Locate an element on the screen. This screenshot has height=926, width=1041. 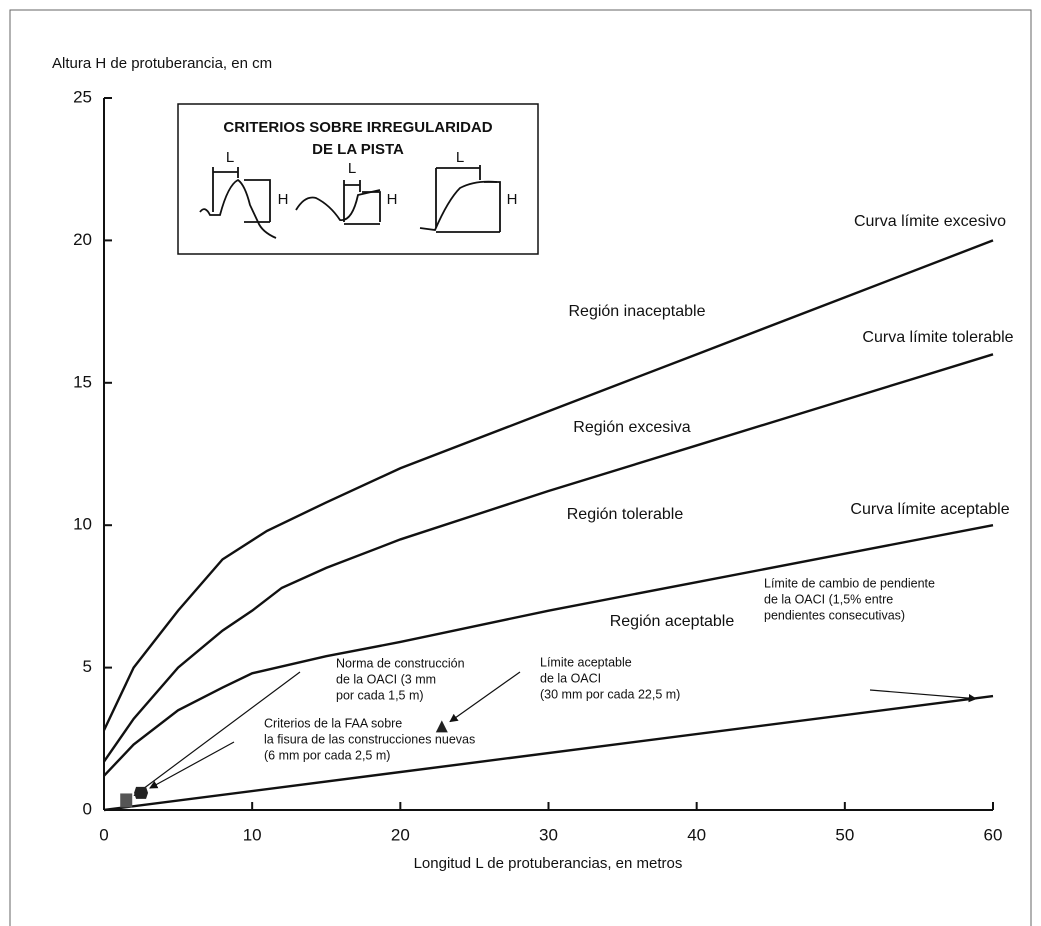
x-tick-label: 10 is located at coordinates (252, 834).